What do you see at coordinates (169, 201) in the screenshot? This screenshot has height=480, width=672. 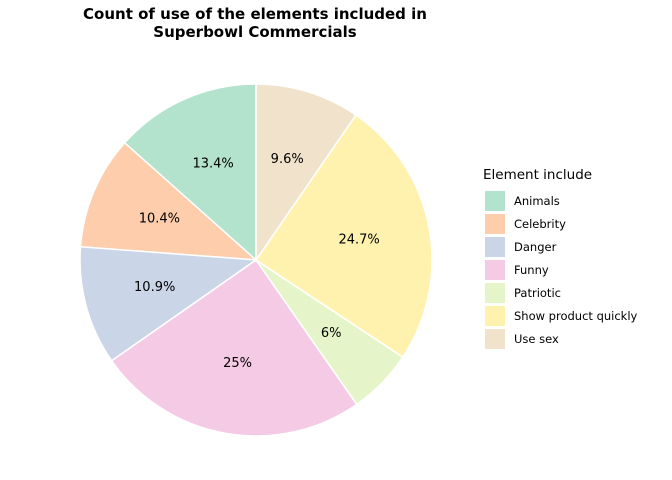 I see `pie-slice-celebrity` at bounding box center [169, 201].